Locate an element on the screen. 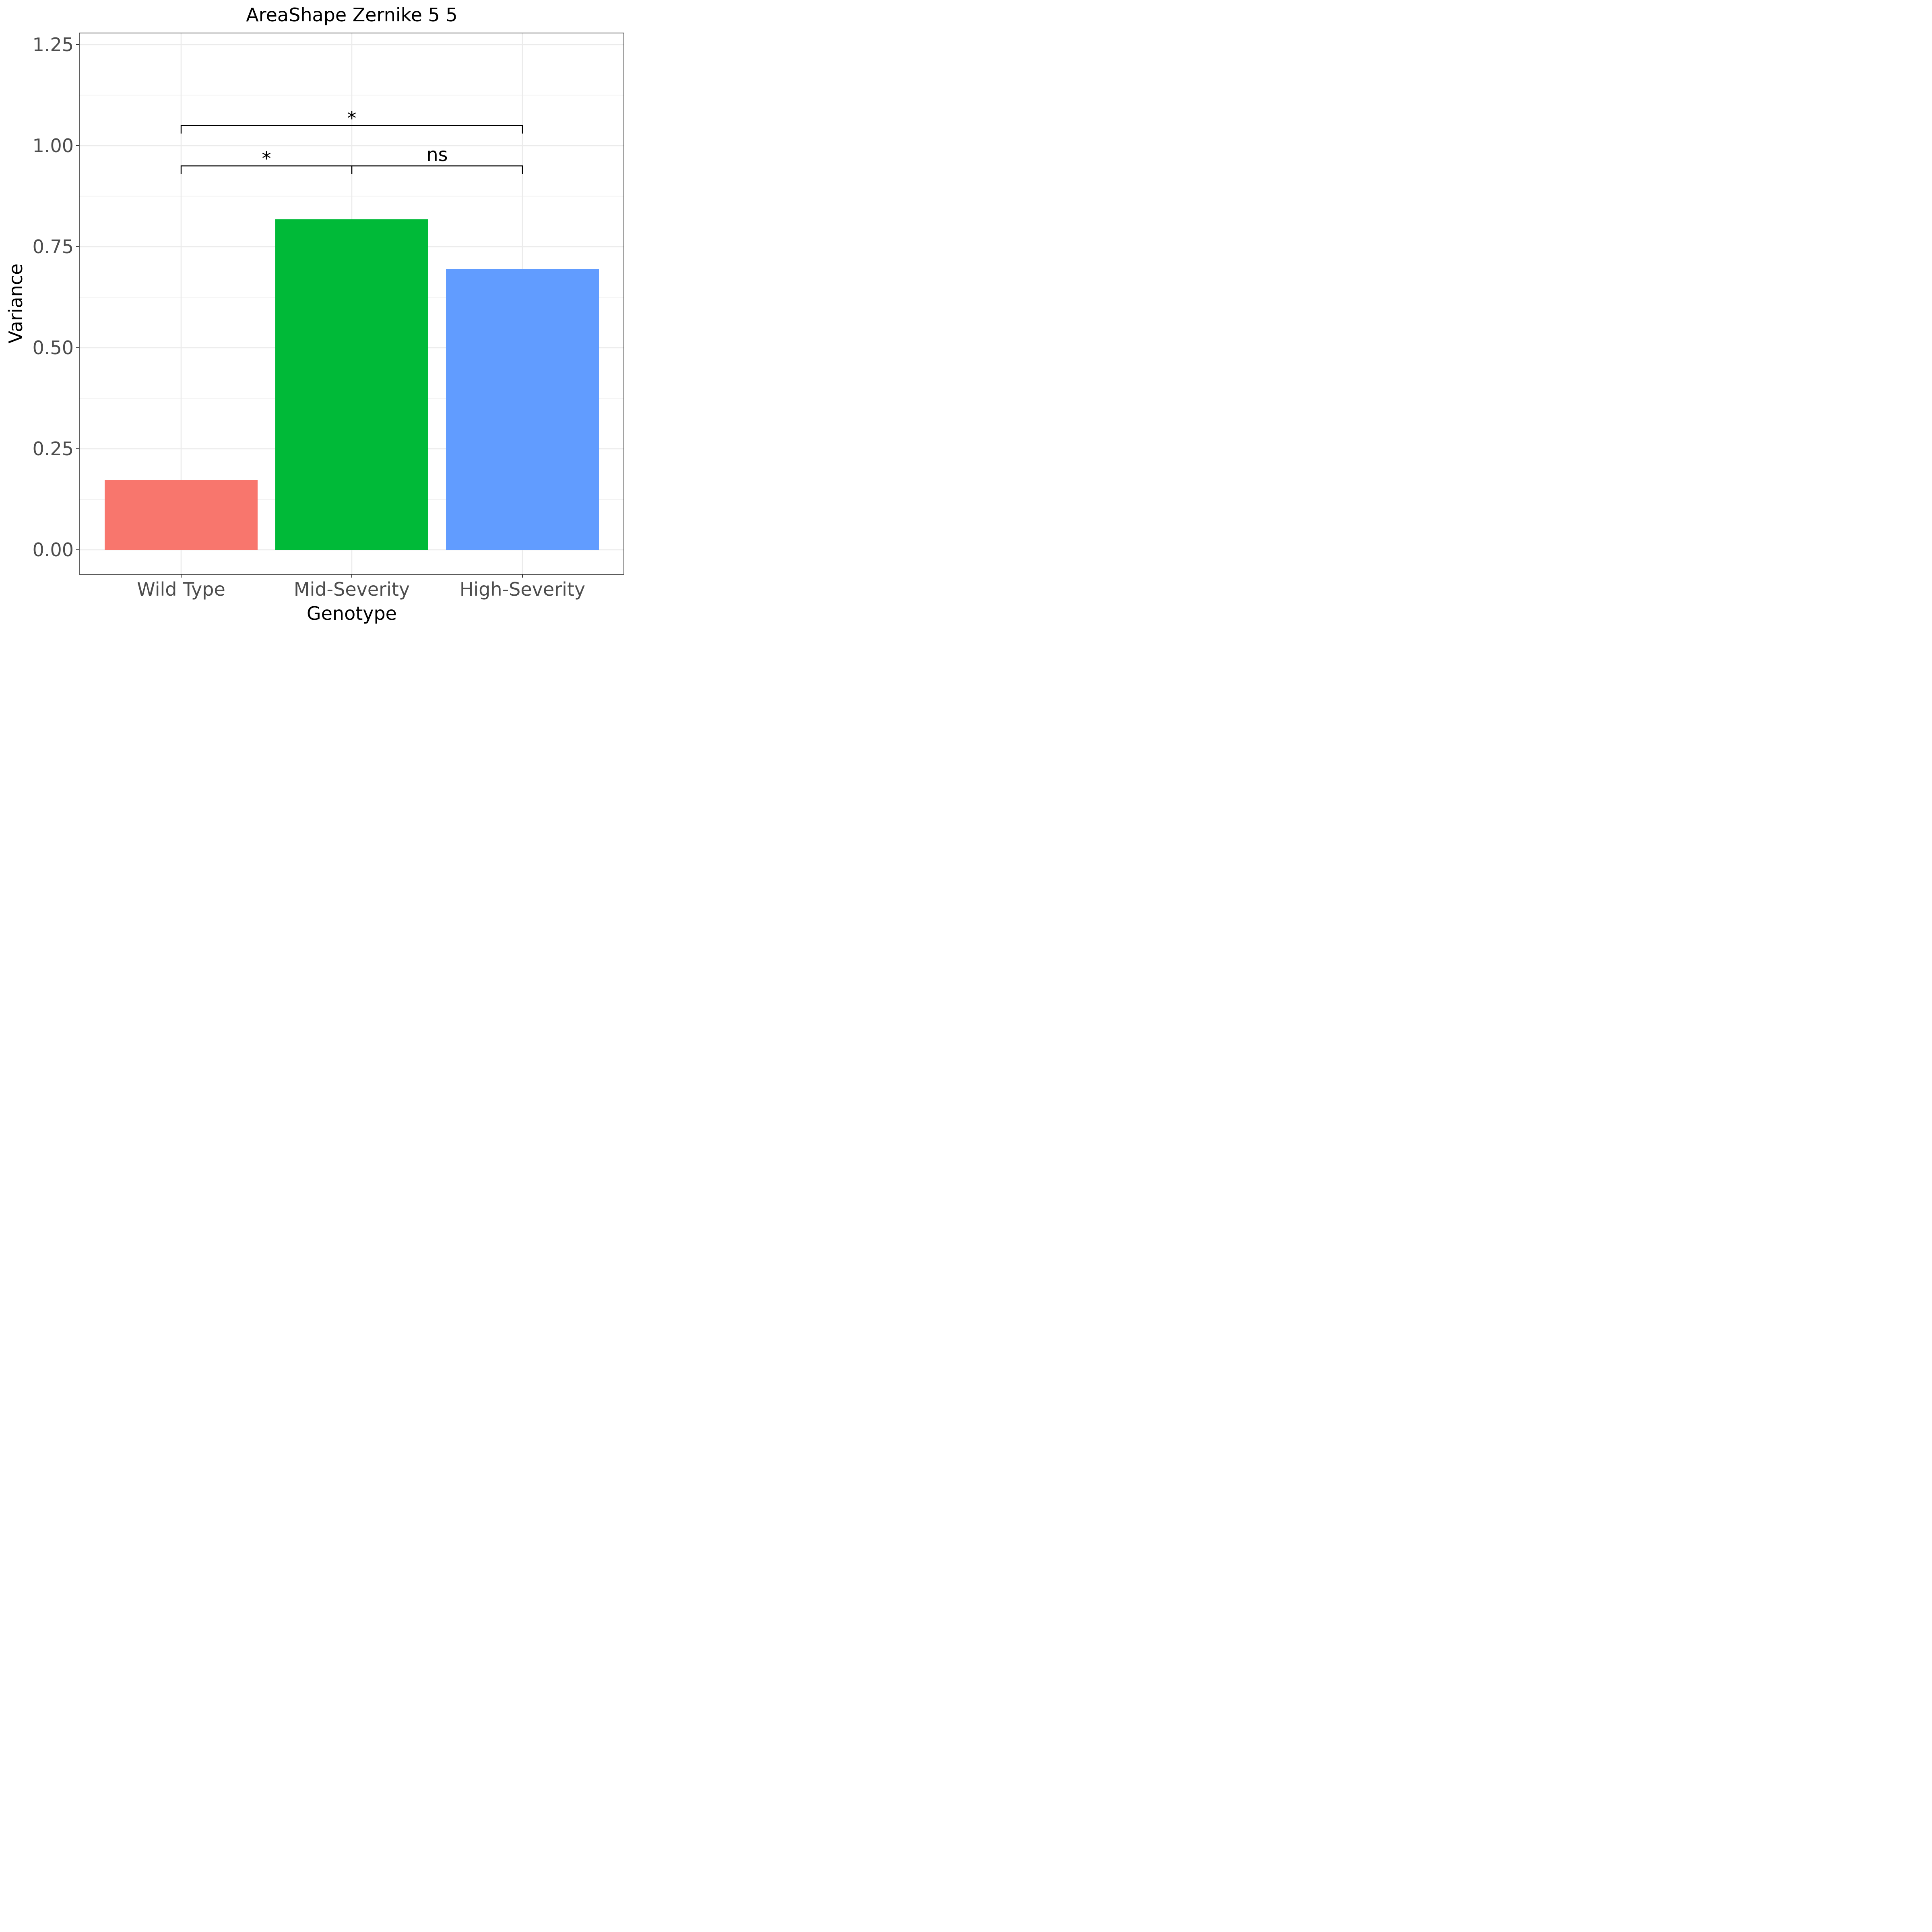 This screenshot has height=1932, width=1932. x-tick-label: Mid-Severity is located at coordinates (352, 589).